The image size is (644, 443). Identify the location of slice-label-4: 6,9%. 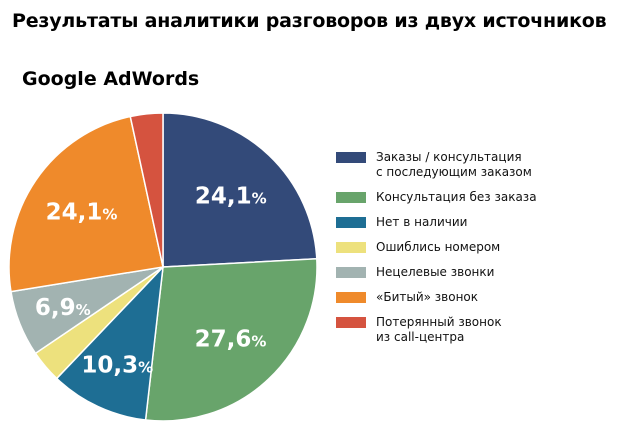
(63, 308).